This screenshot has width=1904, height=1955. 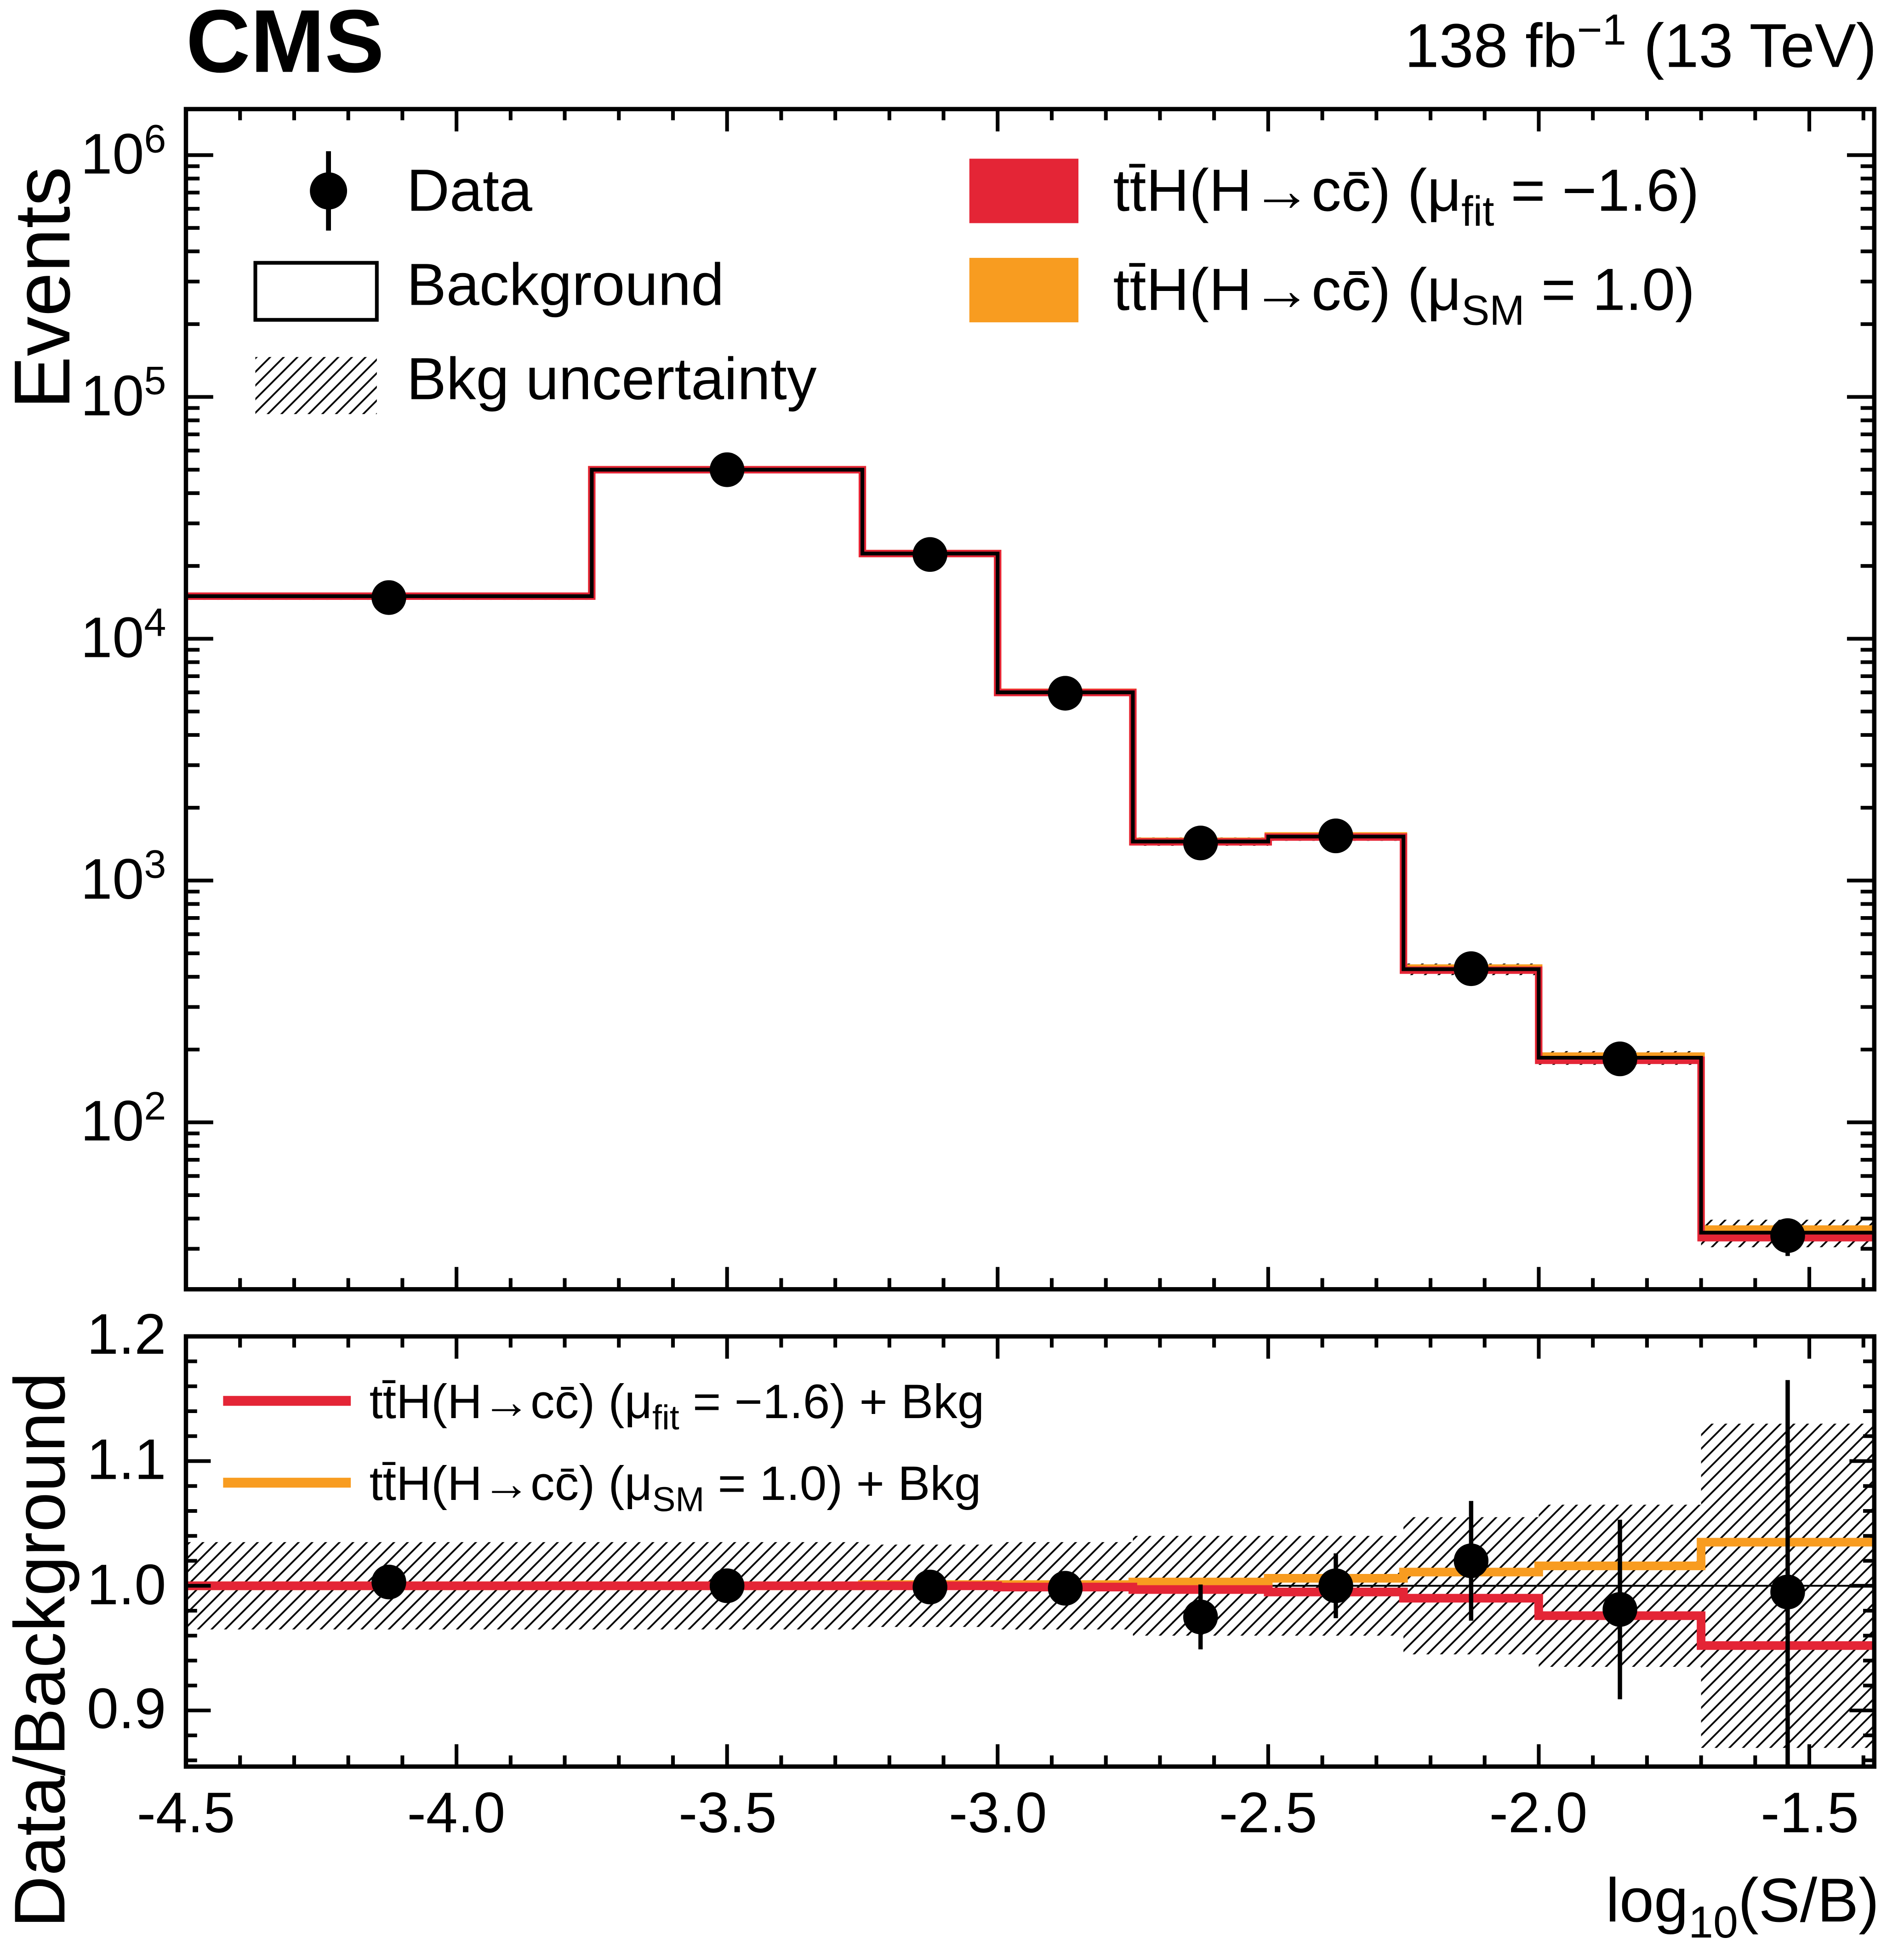 I want to click on ratio-y-tick-label: 0.9, so click(x=126, y=1709).